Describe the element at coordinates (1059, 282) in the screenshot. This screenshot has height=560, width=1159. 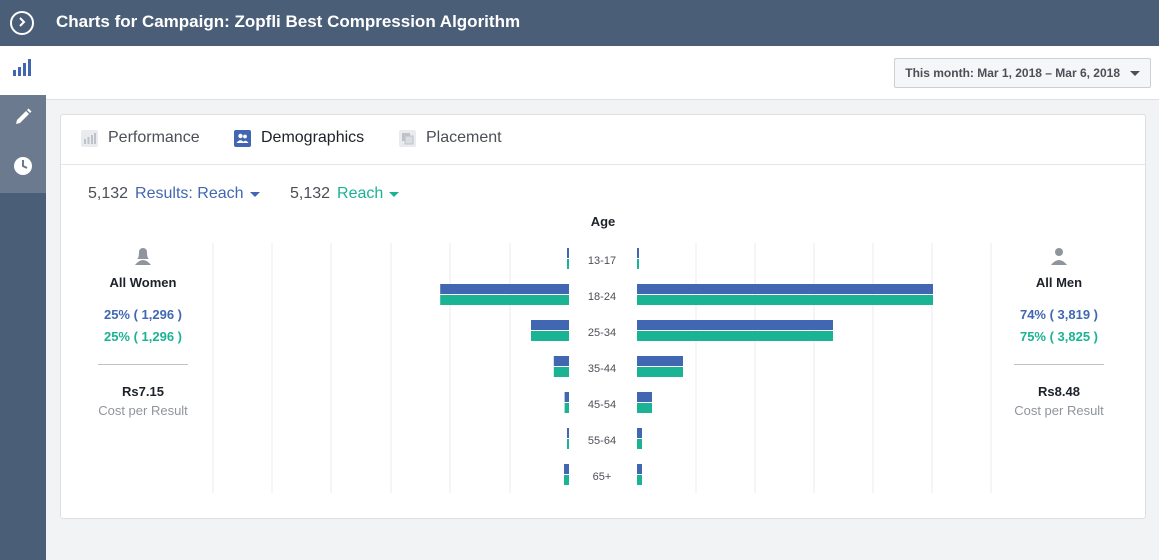
I see `men-label: All Men` at that location.